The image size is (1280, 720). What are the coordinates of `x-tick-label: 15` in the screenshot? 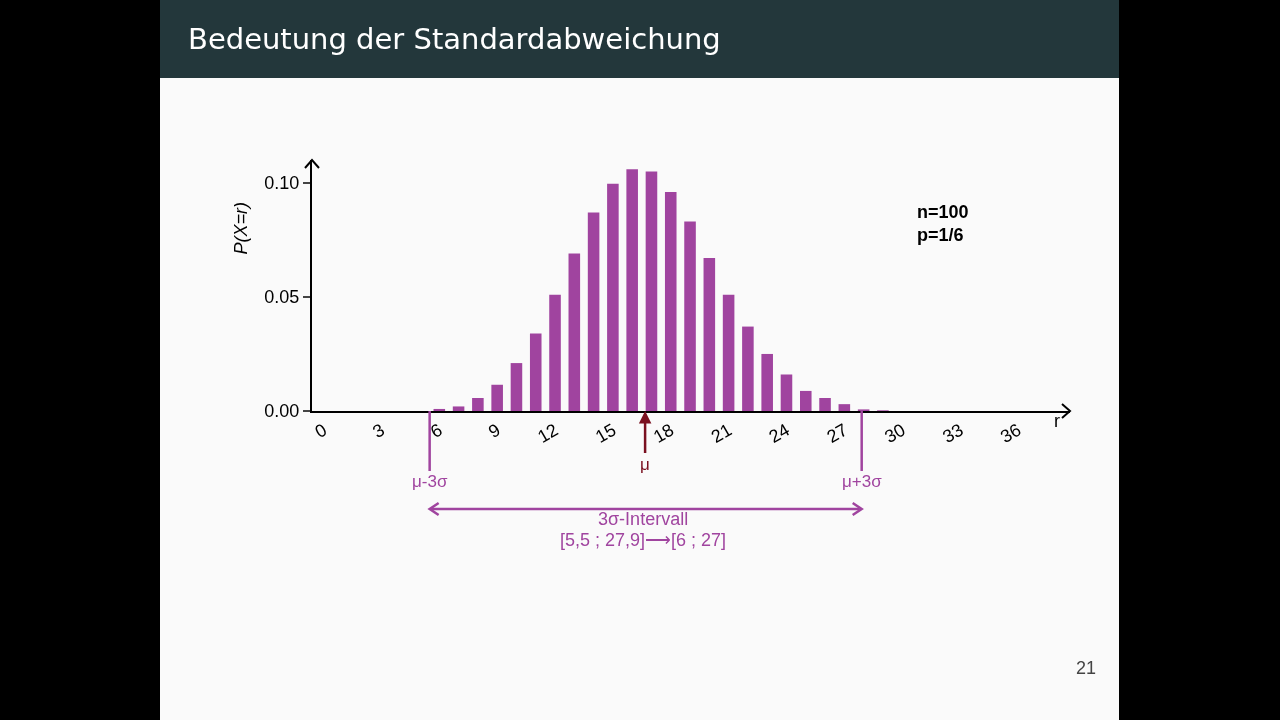 It's located at (606, 433).